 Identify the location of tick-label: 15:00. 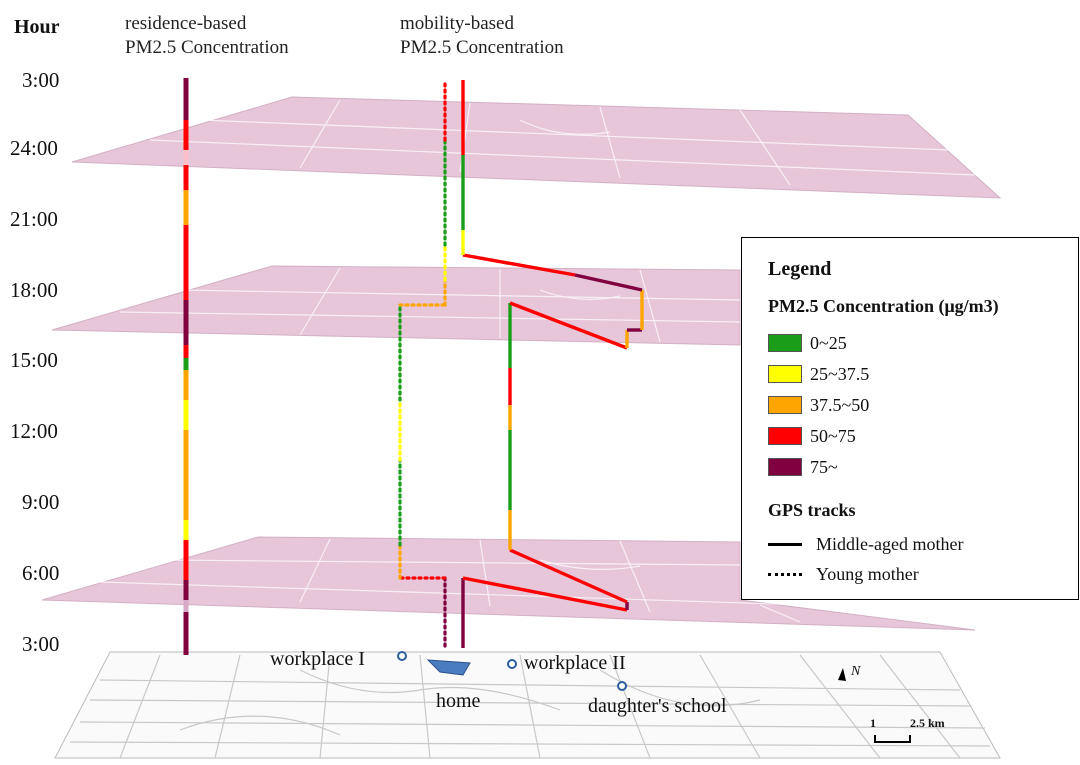
(34, 360).